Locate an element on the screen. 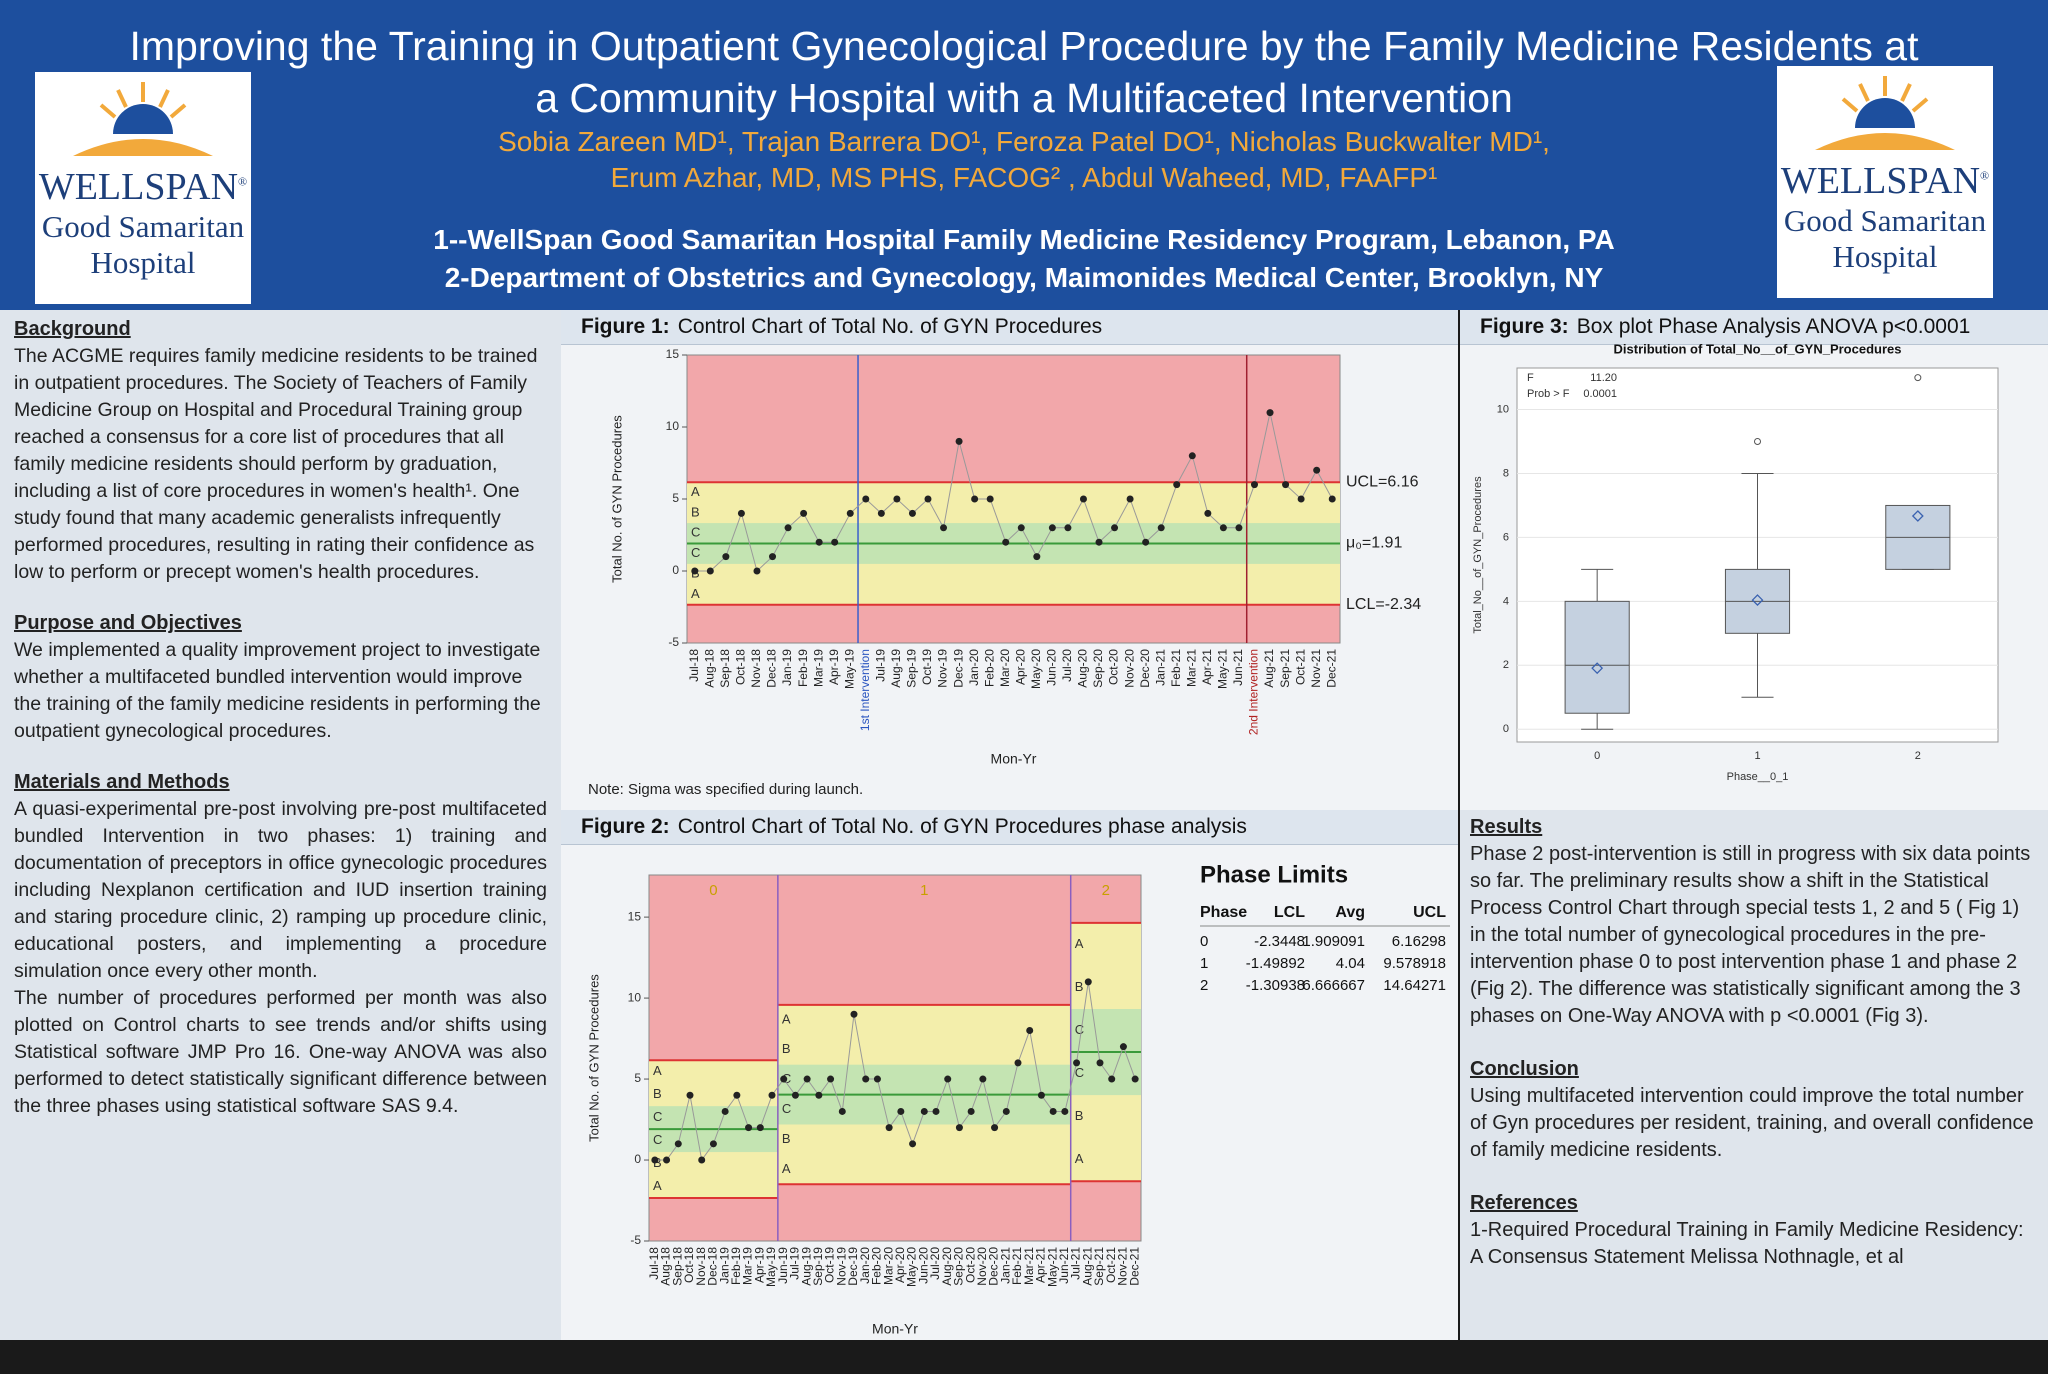 The image size is (2048, 1374). section-heading: Results is located at coordinates (1506, 827).